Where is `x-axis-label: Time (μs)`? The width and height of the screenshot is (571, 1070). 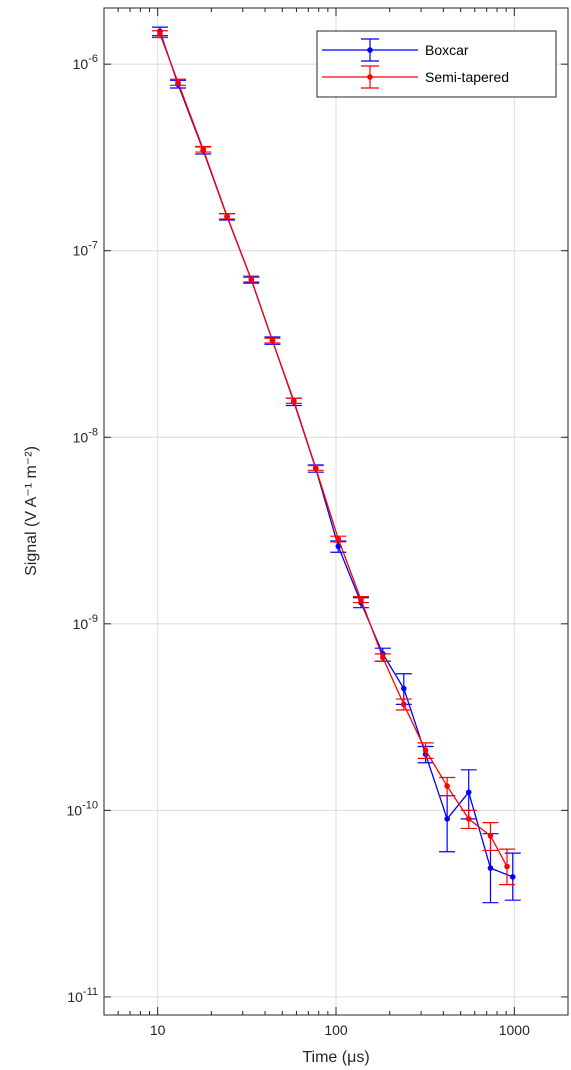
x-axis-label: Time (μs) is located at coordinates (335, 1057).